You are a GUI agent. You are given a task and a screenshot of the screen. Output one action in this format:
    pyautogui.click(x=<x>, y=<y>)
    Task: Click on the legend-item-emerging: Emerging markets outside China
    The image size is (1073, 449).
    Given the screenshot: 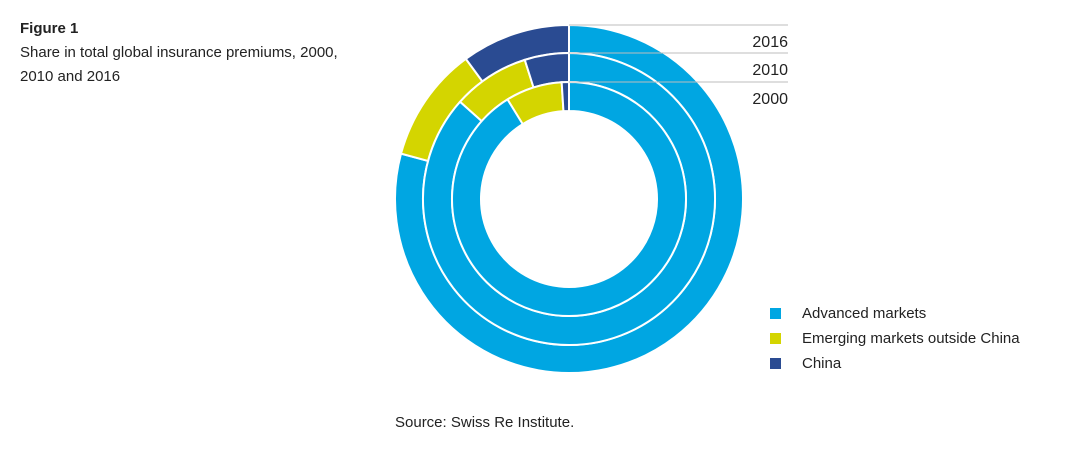 What is the action you would take?
    pyautogui.click(x=895, y=338)
    